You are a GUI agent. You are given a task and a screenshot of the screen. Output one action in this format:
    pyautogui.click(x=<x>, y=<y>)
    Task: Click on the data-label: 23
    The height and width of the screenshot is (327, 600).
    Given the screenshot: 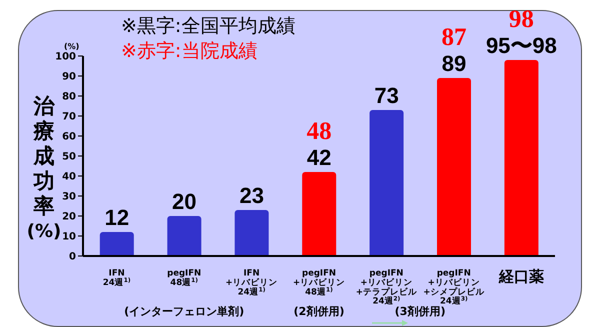 What is the action you would take?
    pyautogui.click(x=251, y=195)
    